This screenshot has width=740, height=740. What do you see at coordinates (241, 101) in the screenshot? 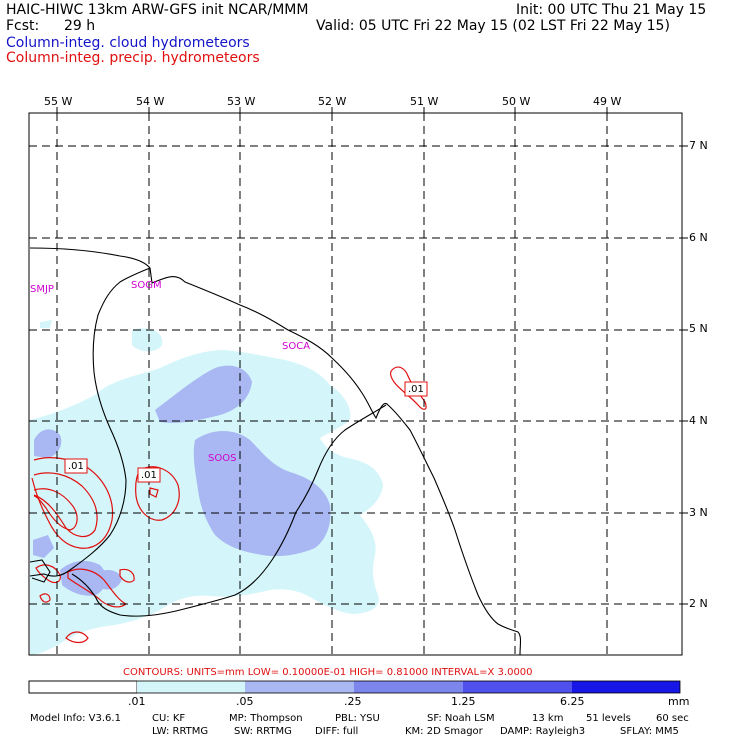
I see `lon-label-53w: 53 W` at bounding box center [241, 101].